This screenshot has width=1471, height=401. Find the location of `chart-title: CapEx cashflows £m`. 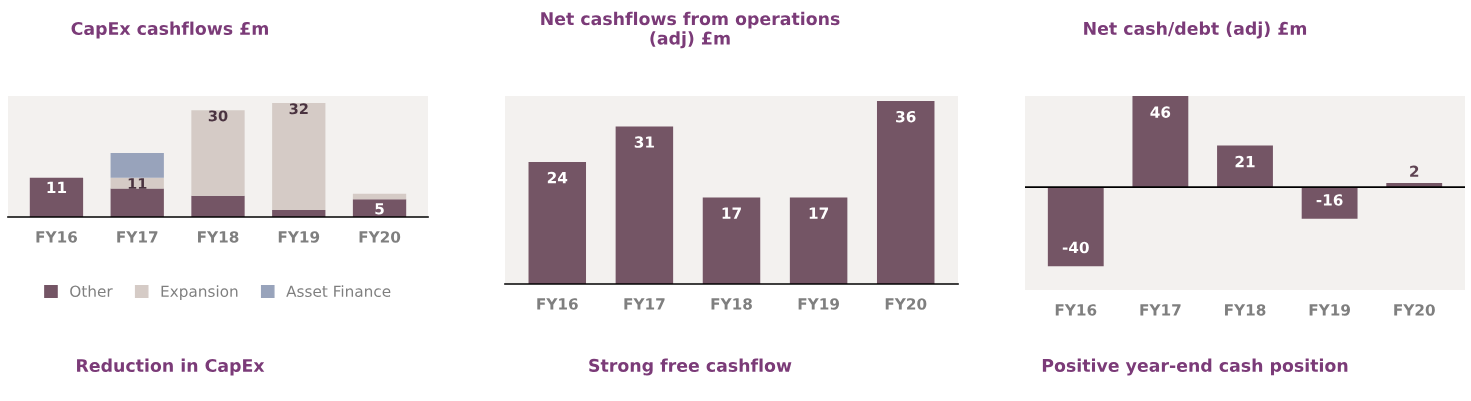

chart-title: CapEx cashflows £m is located at coordinates (169, 30).